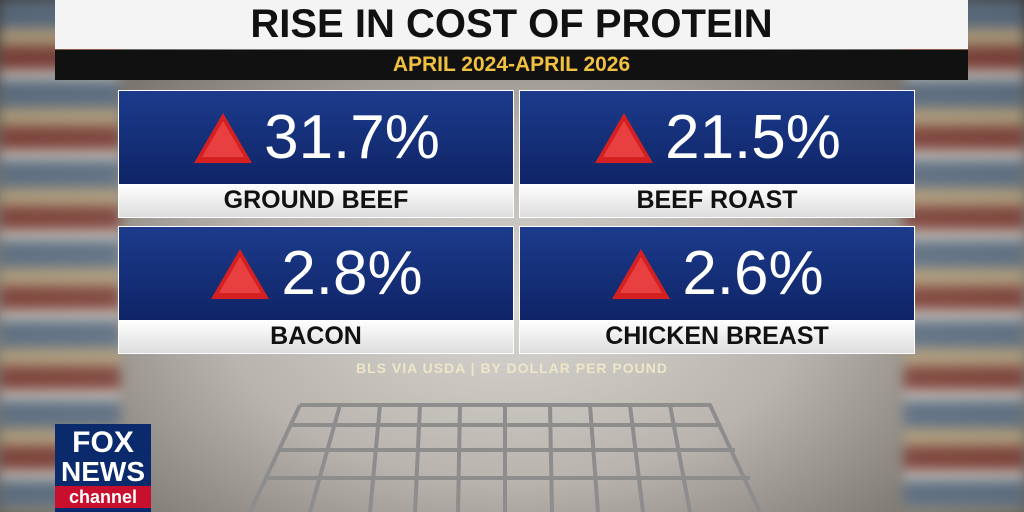 This screenshot has height=512, width=1024. What do you see at coordinates (717, 200) in the screenshot?
I see `stat-label: BEEF ROAST` at bounding box center [717, 200].